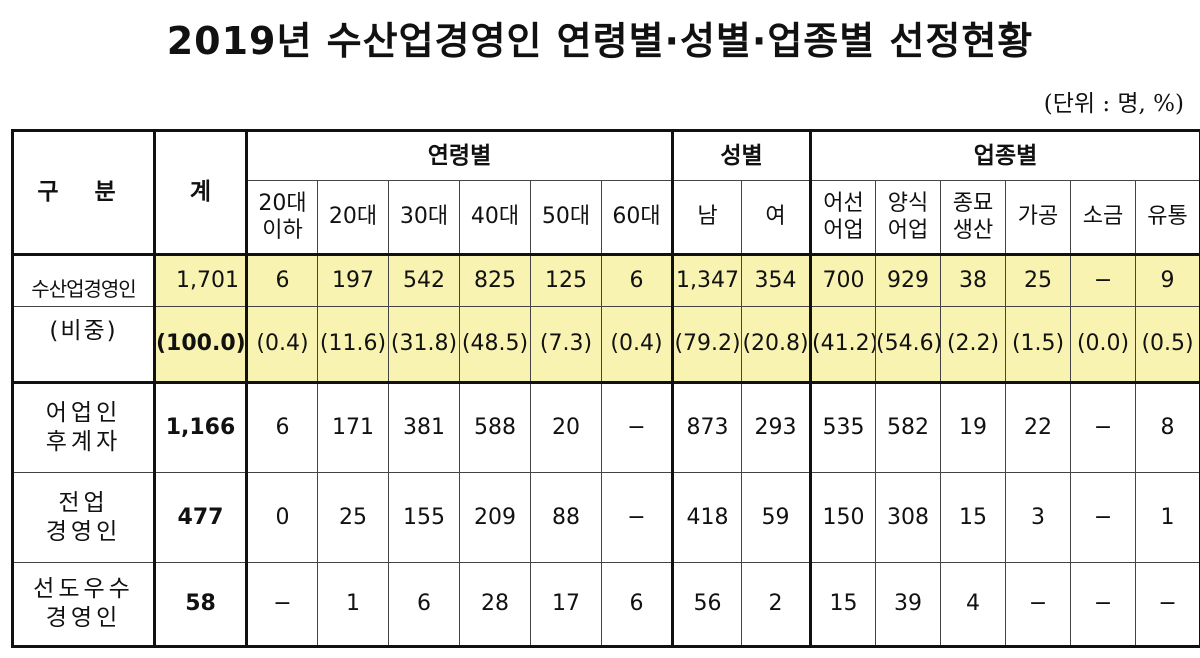  What do you see at coordinates (84, 517) in the screenshot?
I see `row-label: 전업 경영인` at bounding box center [84, 517].